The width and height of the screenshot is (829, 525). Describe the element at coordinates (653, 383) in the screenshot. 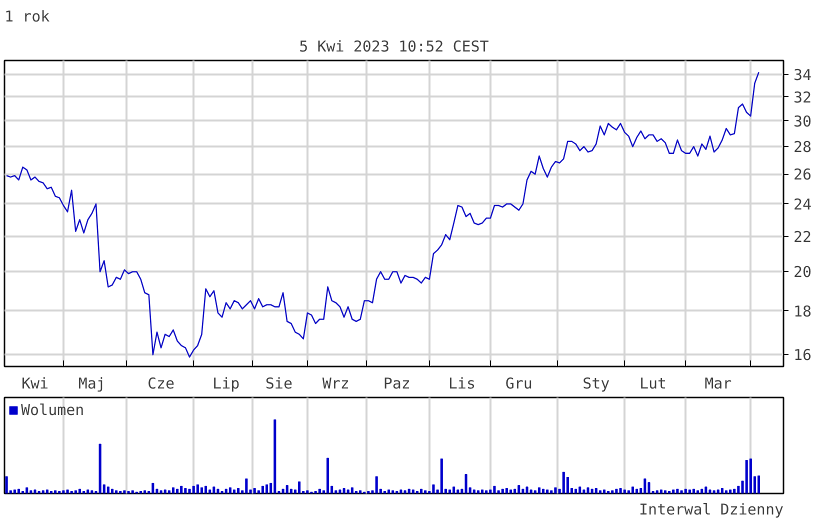

I see `x-tick-label: Lut` at that location.